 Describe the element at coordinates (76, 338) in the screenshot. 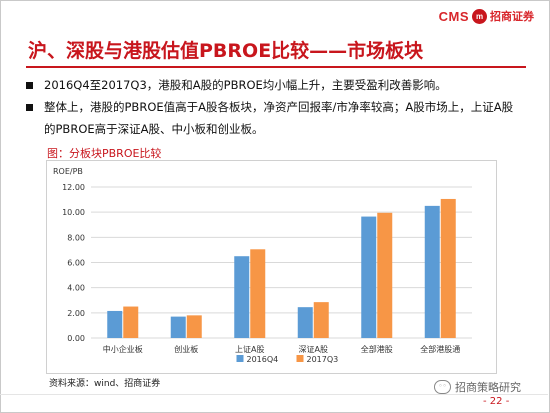

I see `y-tick-label: 0.00` at that location.